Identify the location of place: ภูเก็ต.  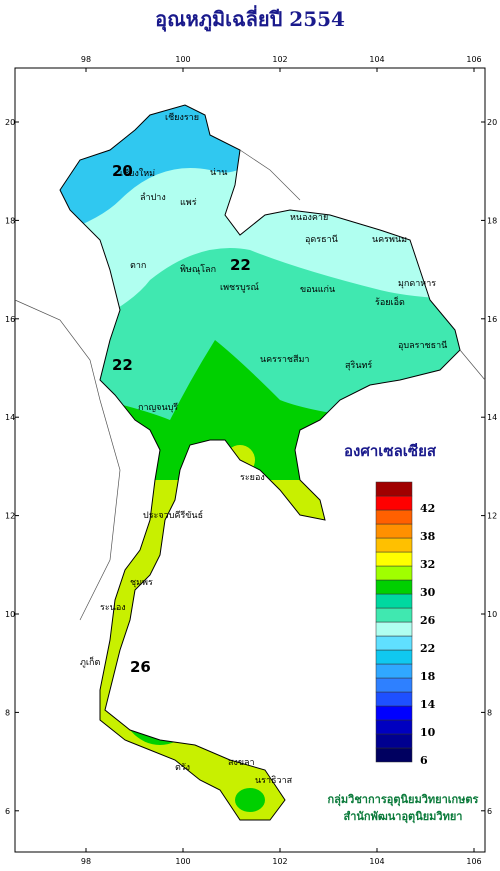
(90, 661).